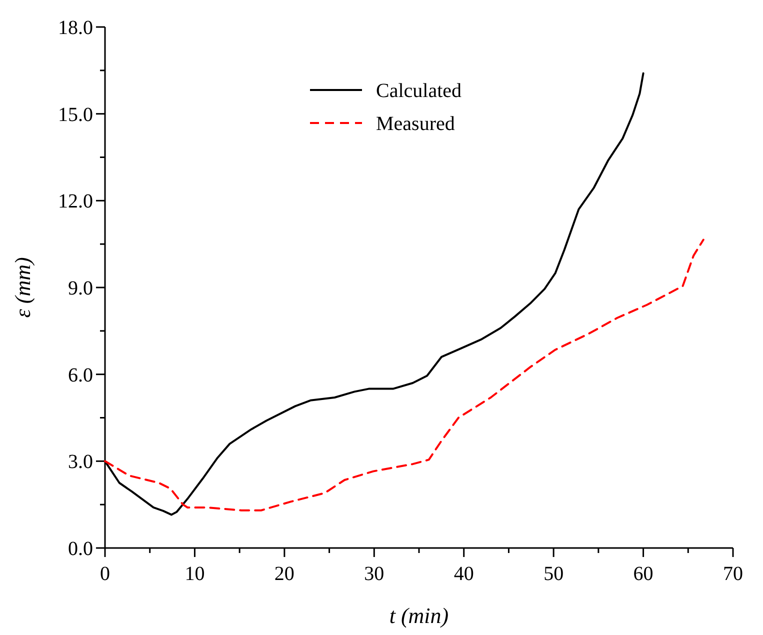 This screenshot has width=763, height=635. Describe the element at coordinates (374, 574) in the screenshot. I see `x-tick-label: 30` at that location.